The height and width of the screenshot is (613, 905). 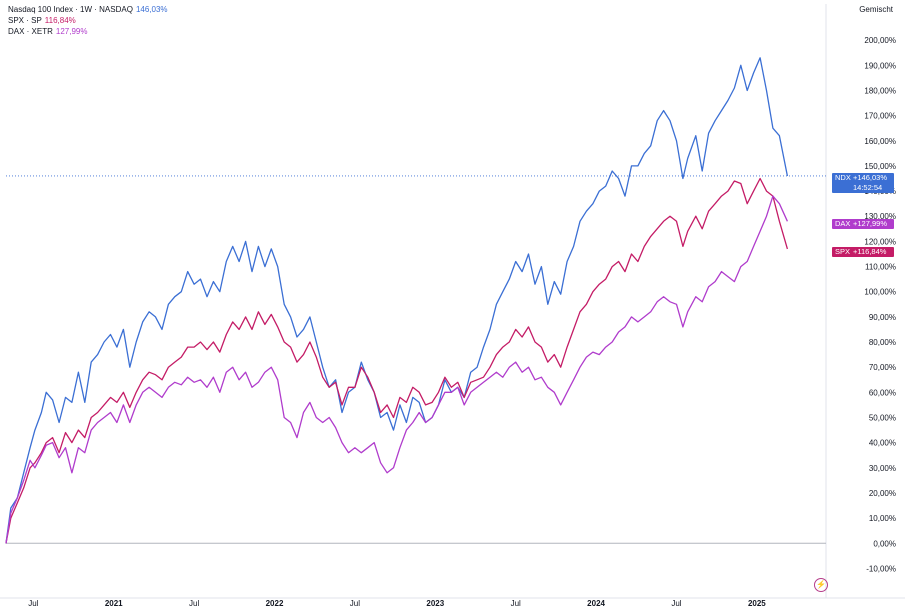 I want to click on y-tick-label: 70,00%, so click(x=882, y=367).